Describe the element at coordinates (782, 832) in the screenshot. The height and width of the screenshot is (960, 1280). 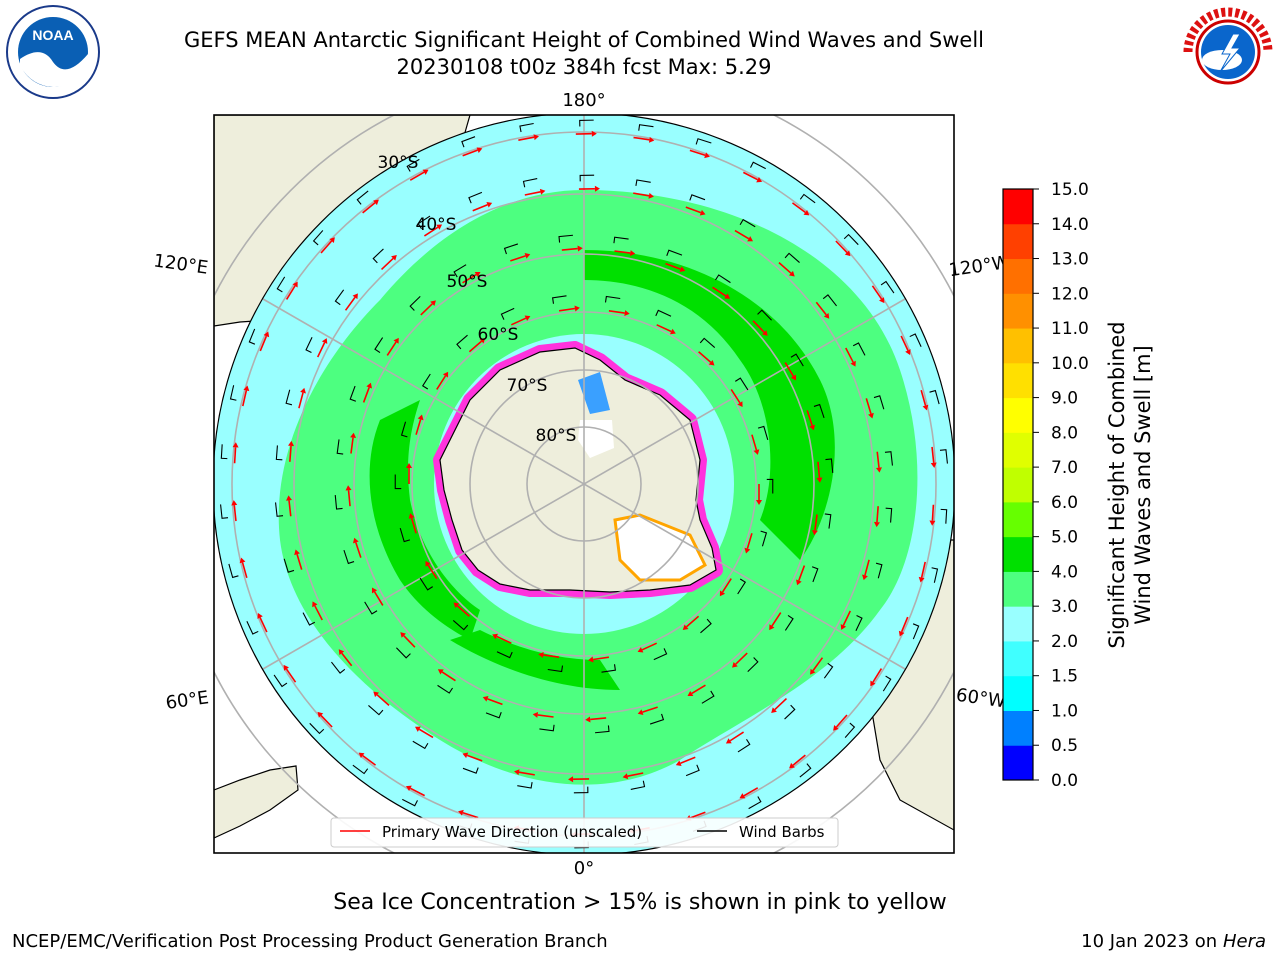
I see `legend-wind-label: Wind Barbs` at that location.